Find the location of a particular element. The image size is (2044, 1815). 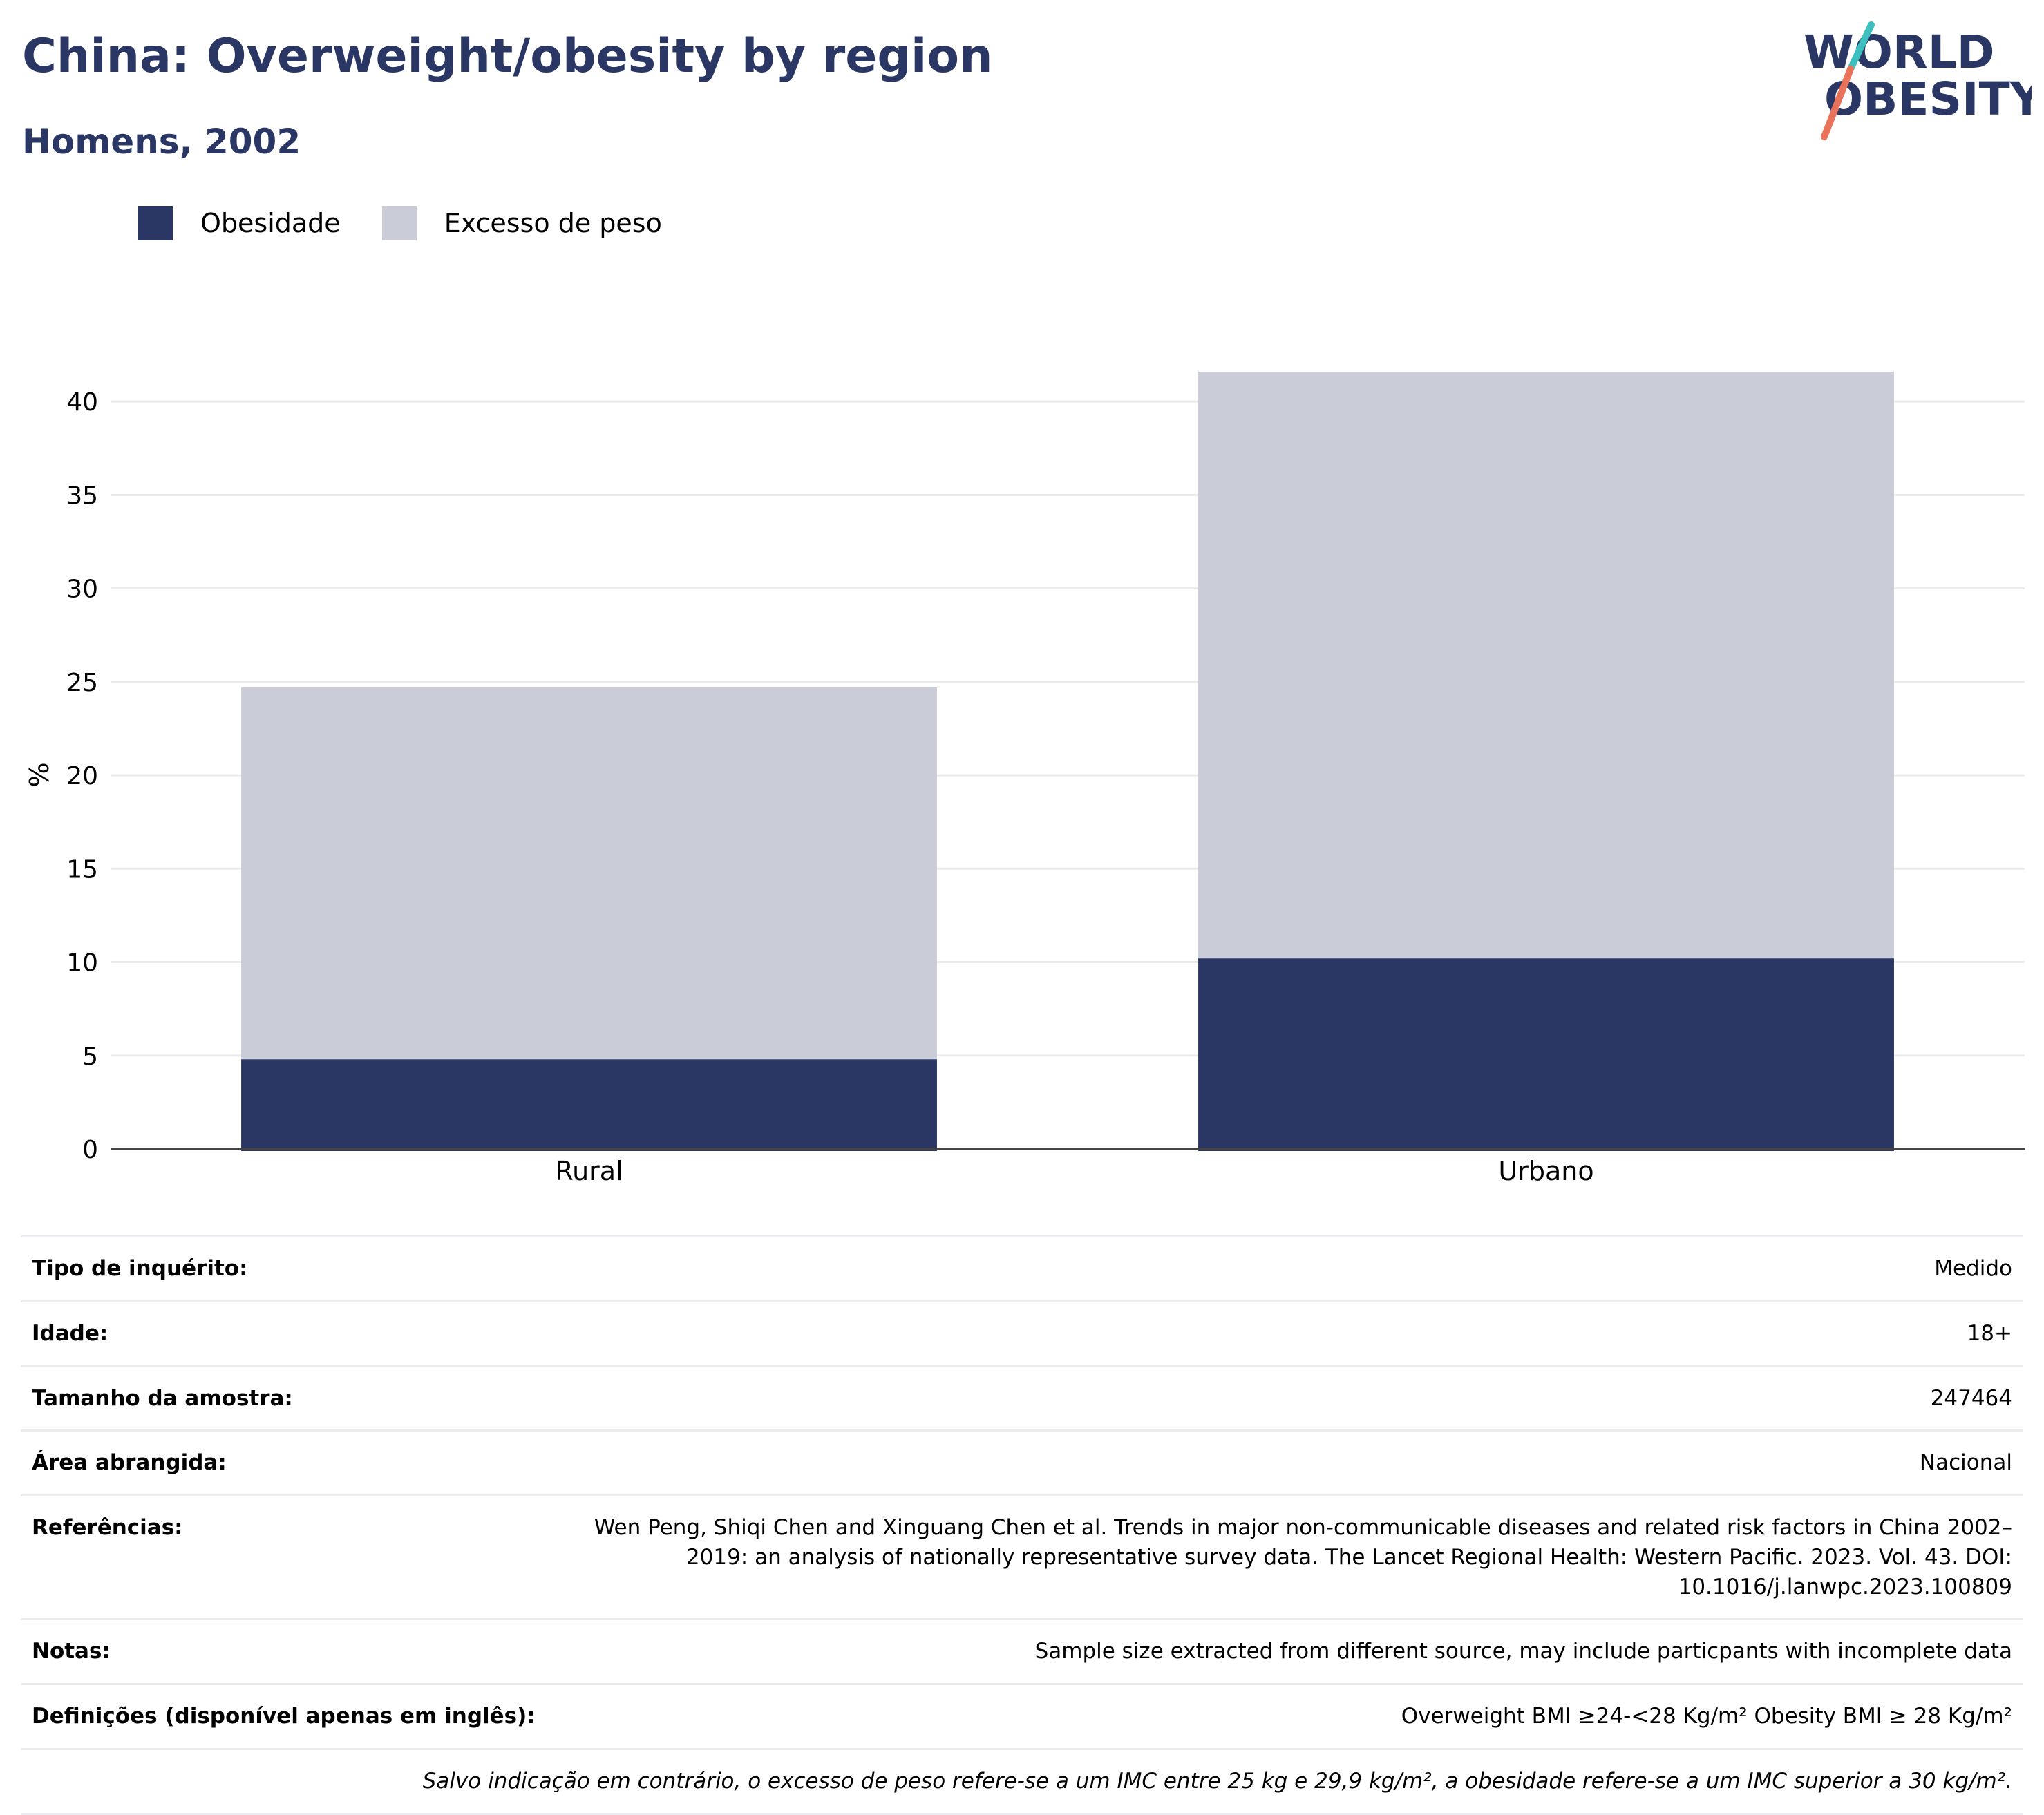

info-row: Área abrangida: Nacional is located at coordinates (1022, 1462).